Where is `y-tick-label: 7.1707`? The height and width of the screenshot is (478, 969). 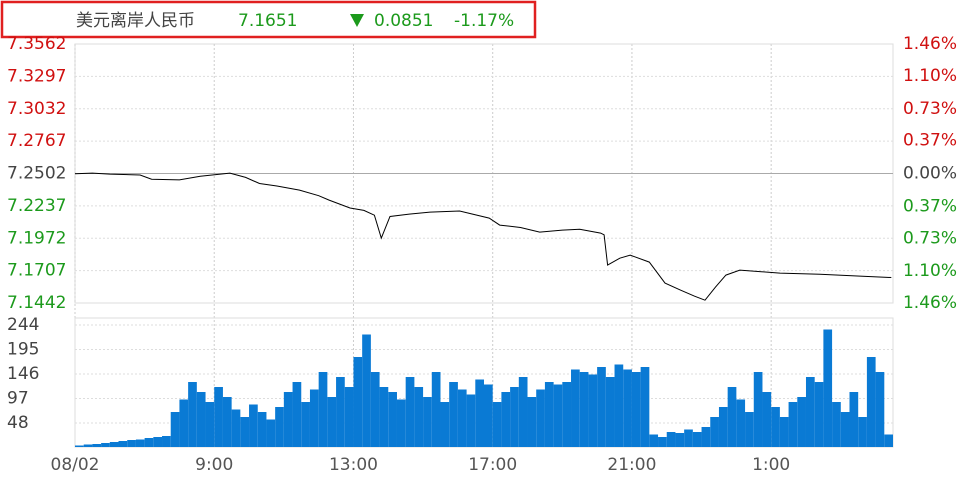 y-tick-label: 7.1707 is located at coordinates (36, 271).